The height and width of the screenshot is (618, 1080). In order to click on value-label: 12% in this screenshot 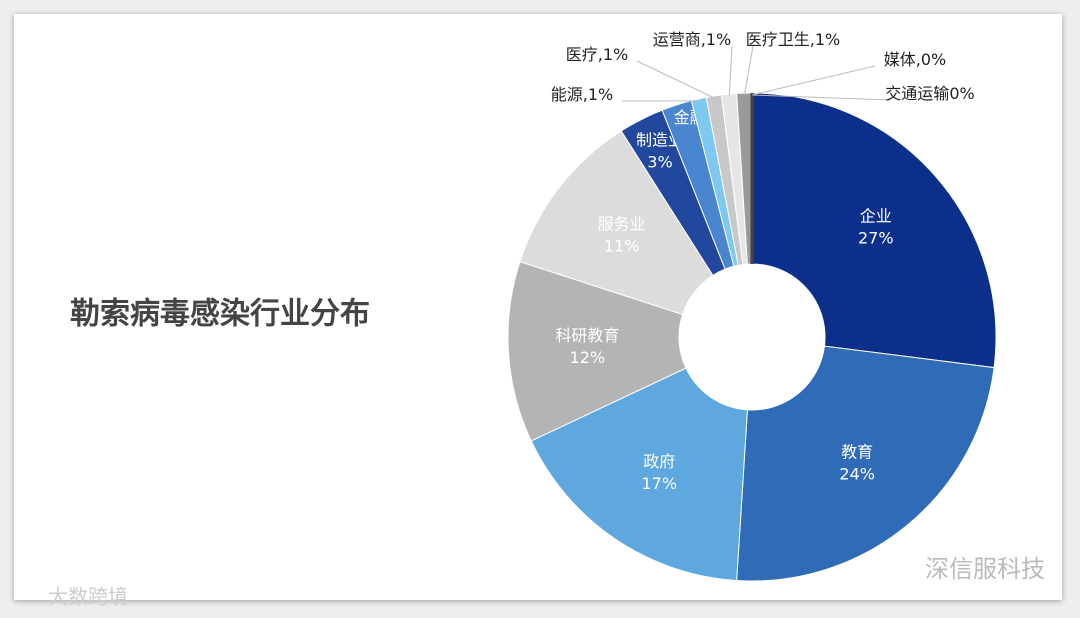, I will do `click(588, 357)`.